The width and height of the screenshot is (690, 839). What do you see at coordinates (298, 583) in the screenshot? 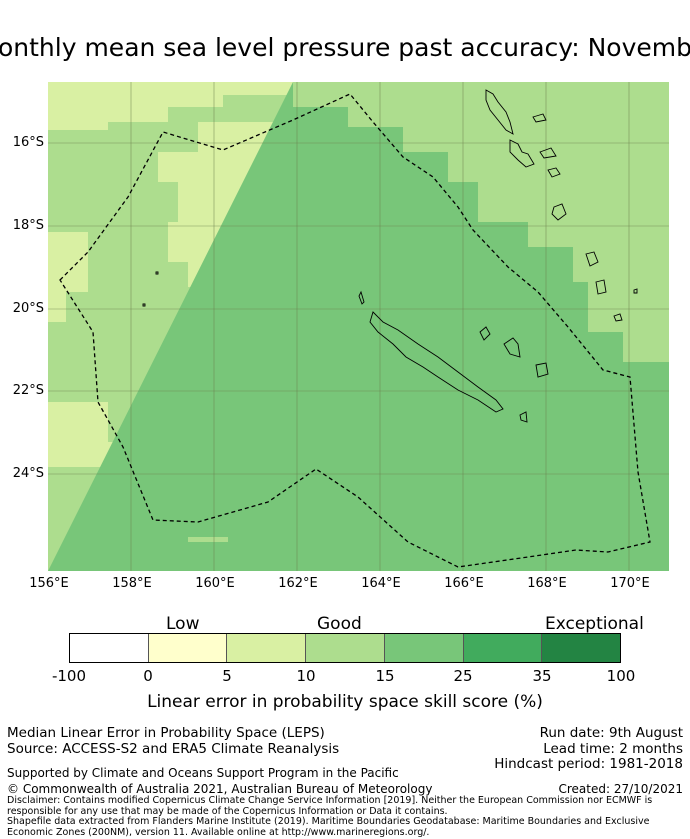
I see `lon-label: 162°E` at bounding box center [298, 583].